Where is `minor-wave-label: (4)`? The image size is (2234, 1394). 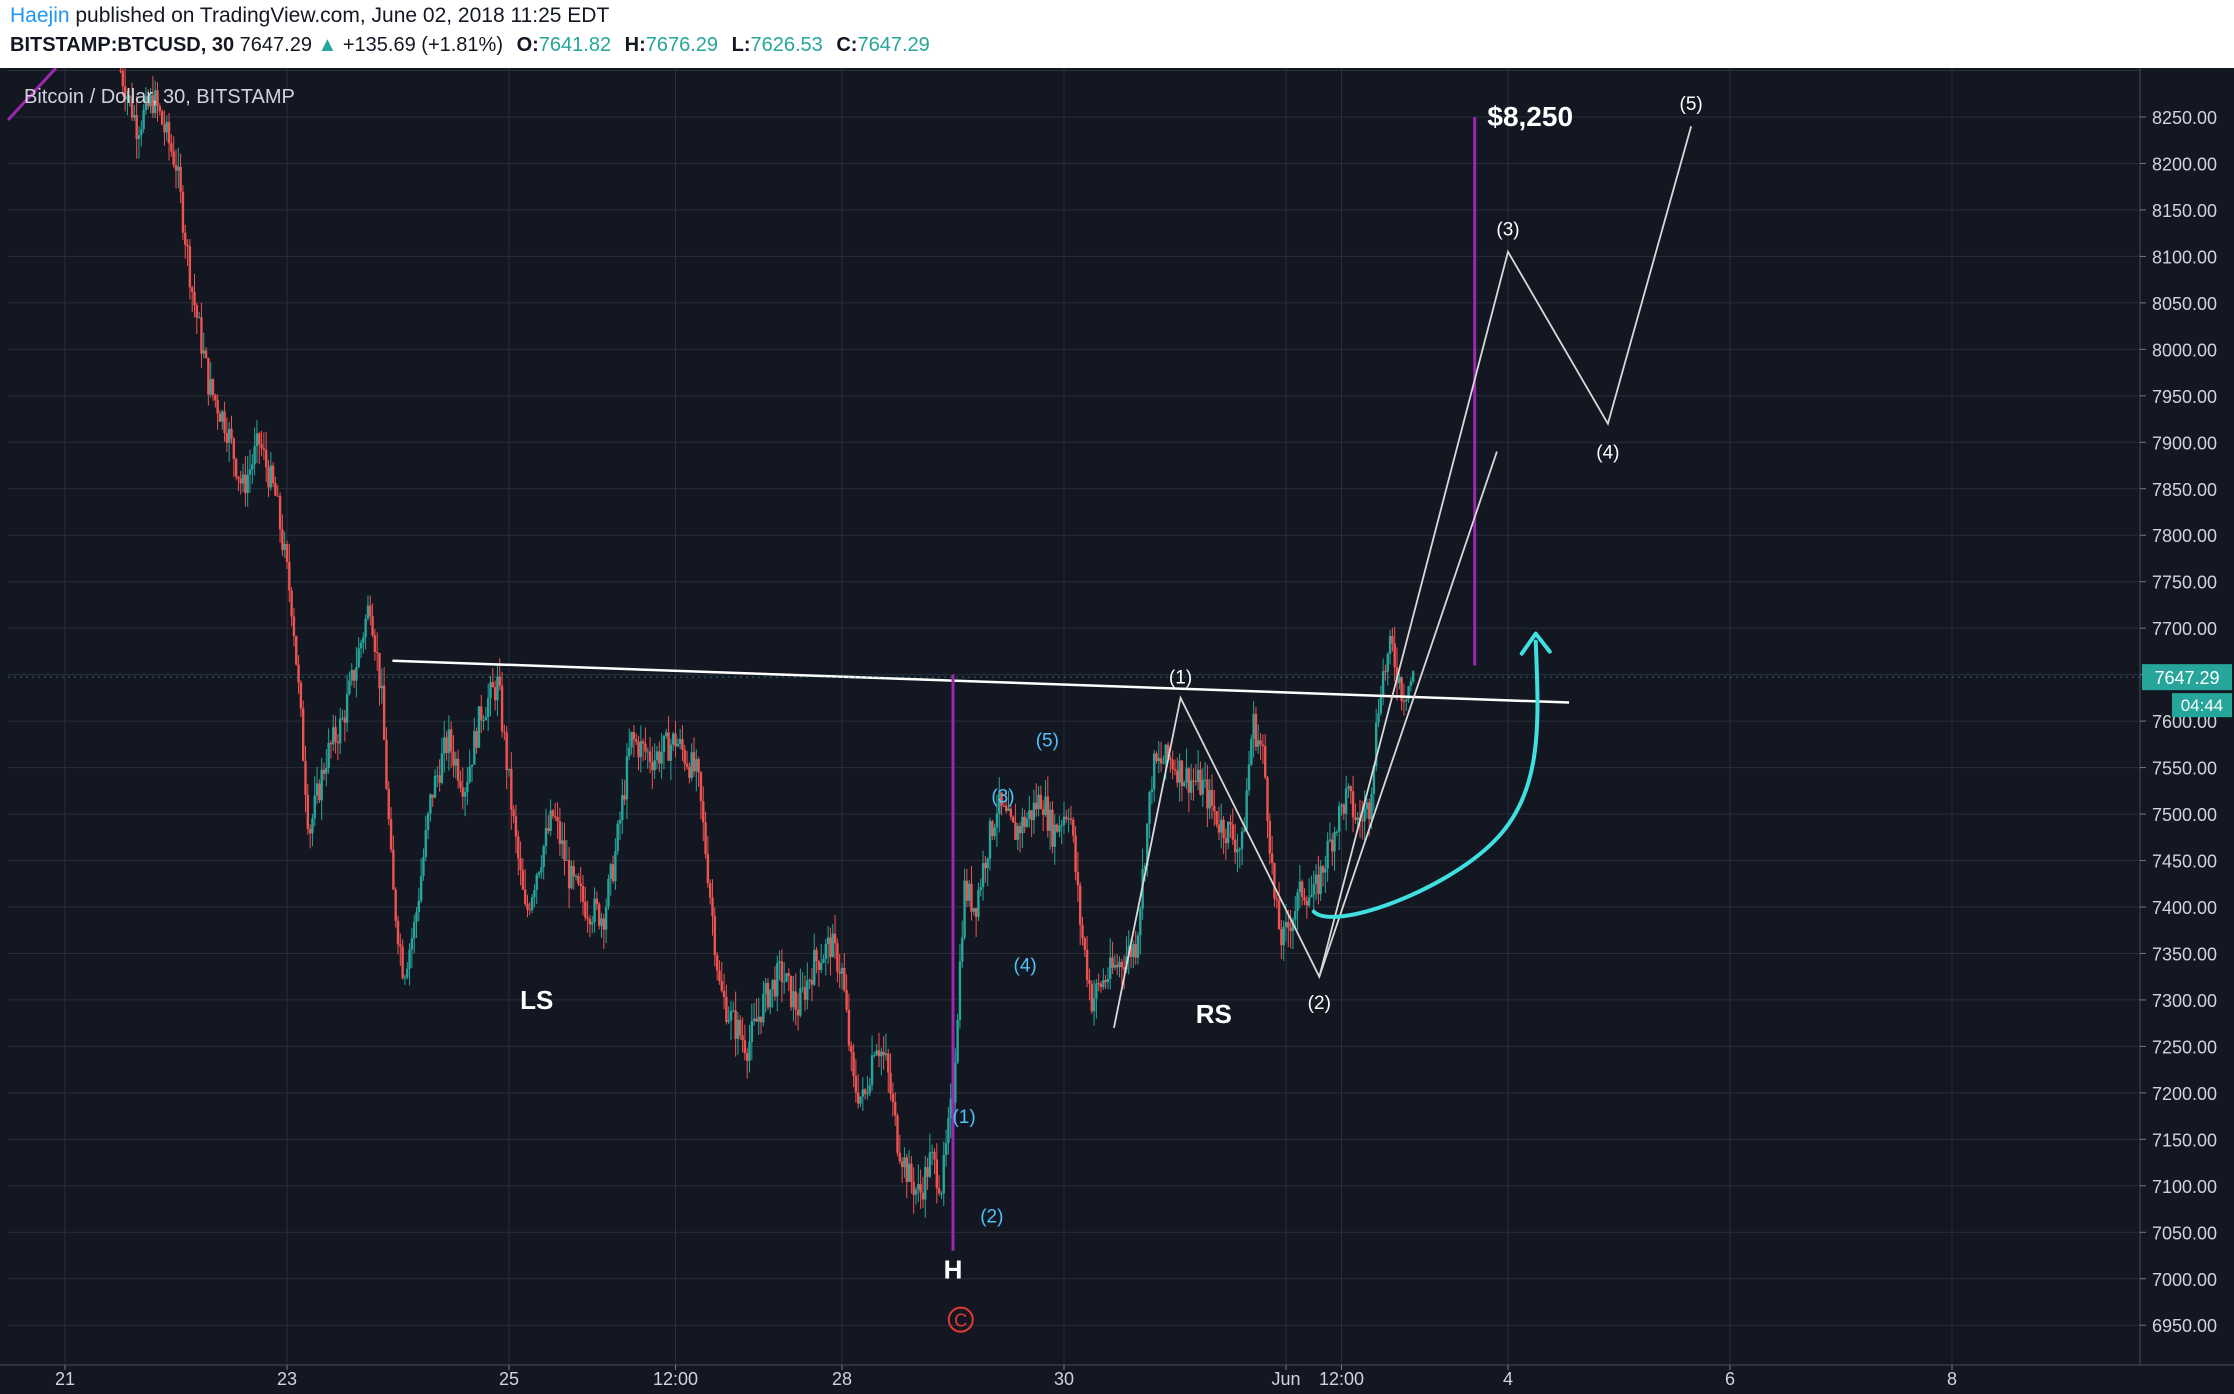 minor-wave-label: (4) is located at coordinates (1025, 966).